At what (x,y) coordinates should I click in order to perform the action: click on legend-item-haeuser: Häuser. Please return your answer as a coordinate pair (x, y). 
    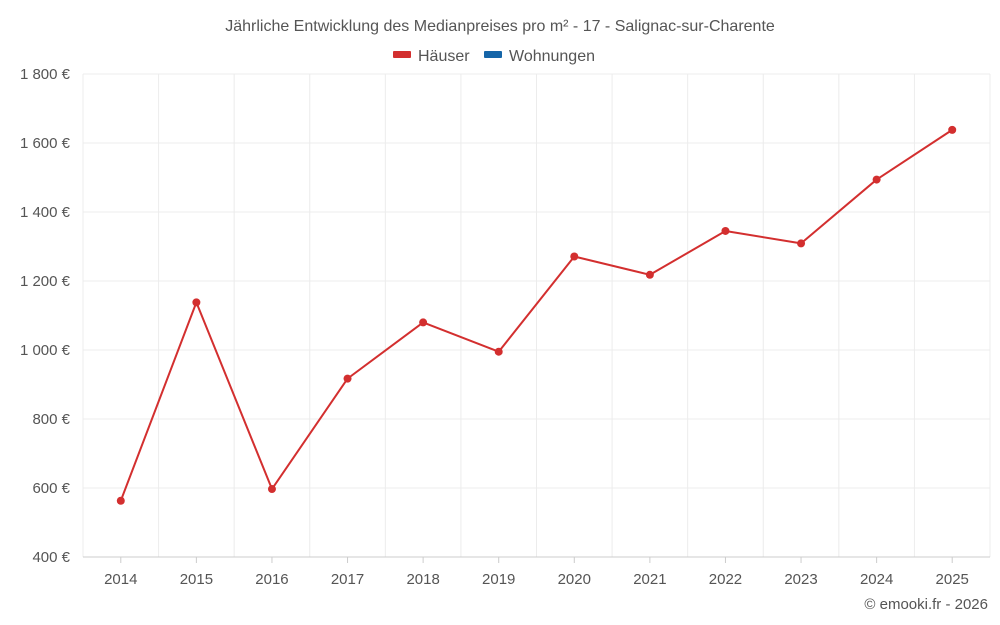
    Looking at the image, I should click on (431, 56).